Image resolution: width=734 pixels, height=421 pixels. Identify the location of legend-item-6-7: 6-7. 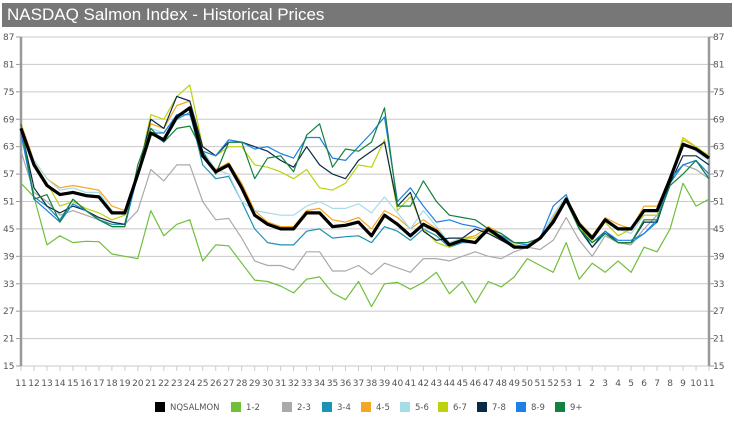
(452, 407).